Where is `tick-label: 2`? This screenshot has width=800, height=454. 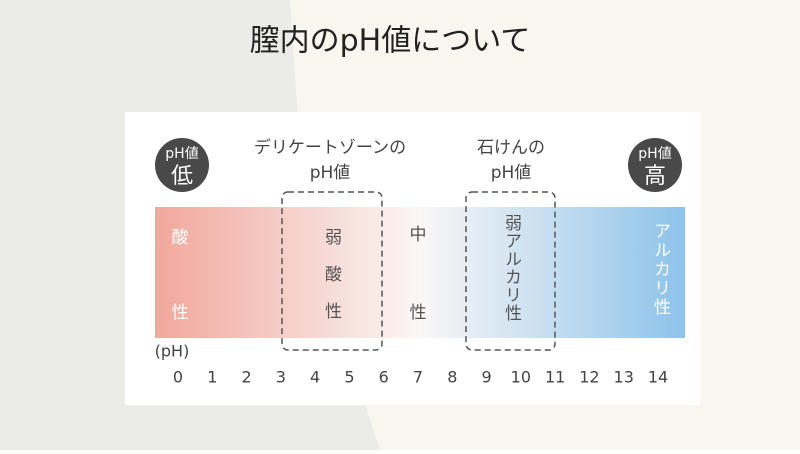 tick-label: 2 is located at coordinates (246, 377).